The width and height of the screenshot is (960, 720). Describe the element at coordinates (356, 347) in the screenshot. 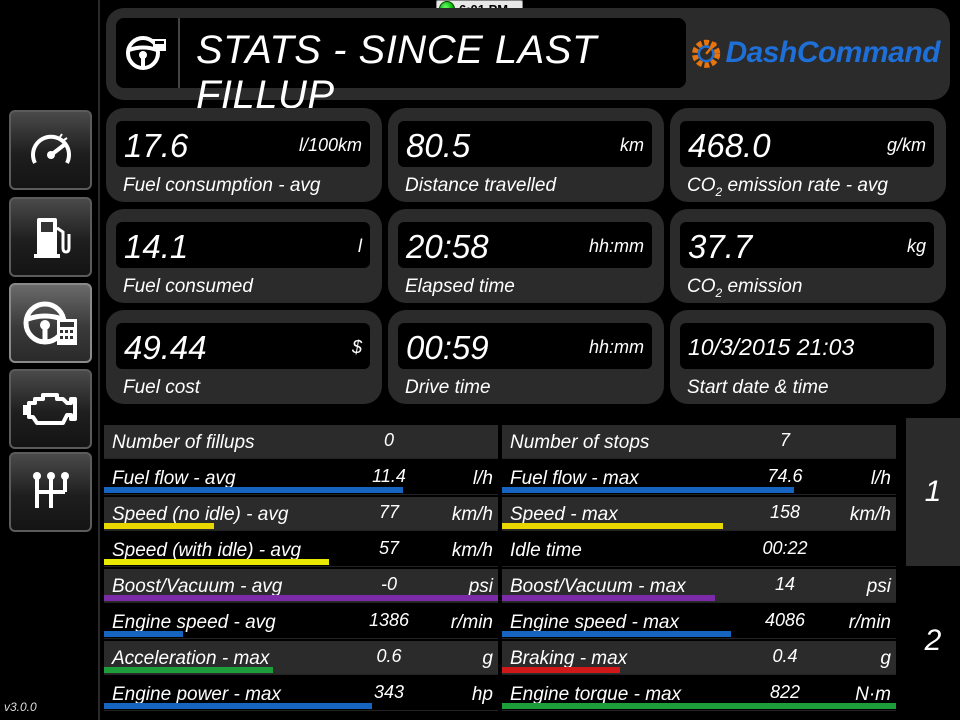

I see `stat-unit: $` at that location.